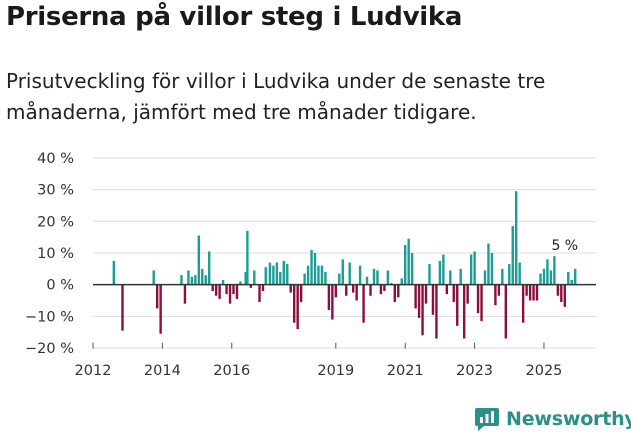 Image resolution: width=631 pixels, height=439 pixels. What do you see at coordinates (55, 254) in the screenshot?
I see `y-tick-label: 10 %` at bounding box center [55, 254].